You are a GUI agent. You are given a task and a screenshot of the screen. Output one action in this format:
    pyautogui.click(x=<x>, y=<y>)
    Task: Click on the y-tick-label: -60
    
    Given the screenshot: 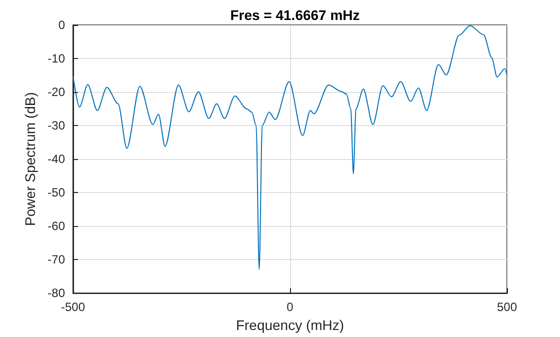 What is the action you would take?
    pyautogui.click(x=57, y=226)
    